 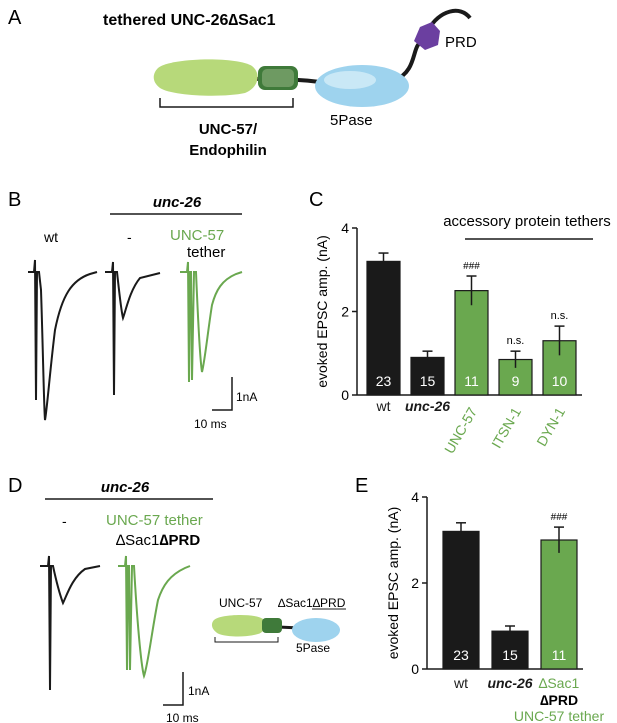 I want to click on 5pase-highlight, so click(x=350, y=80).